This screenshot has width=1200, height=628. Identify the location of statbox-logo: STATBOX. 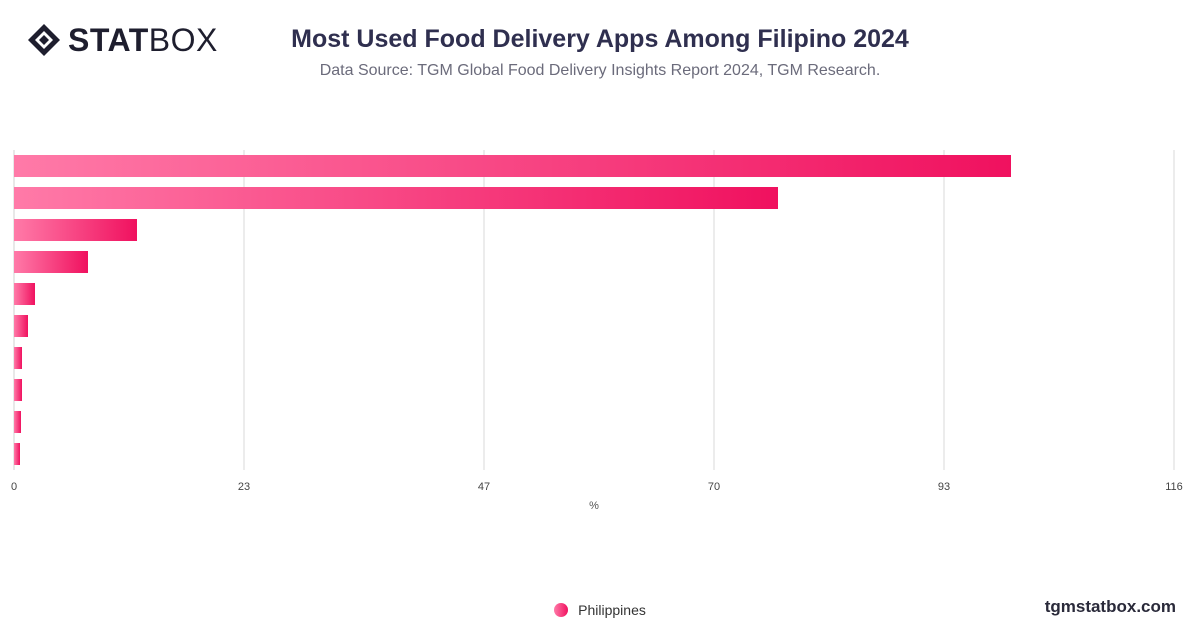
(122, 40).